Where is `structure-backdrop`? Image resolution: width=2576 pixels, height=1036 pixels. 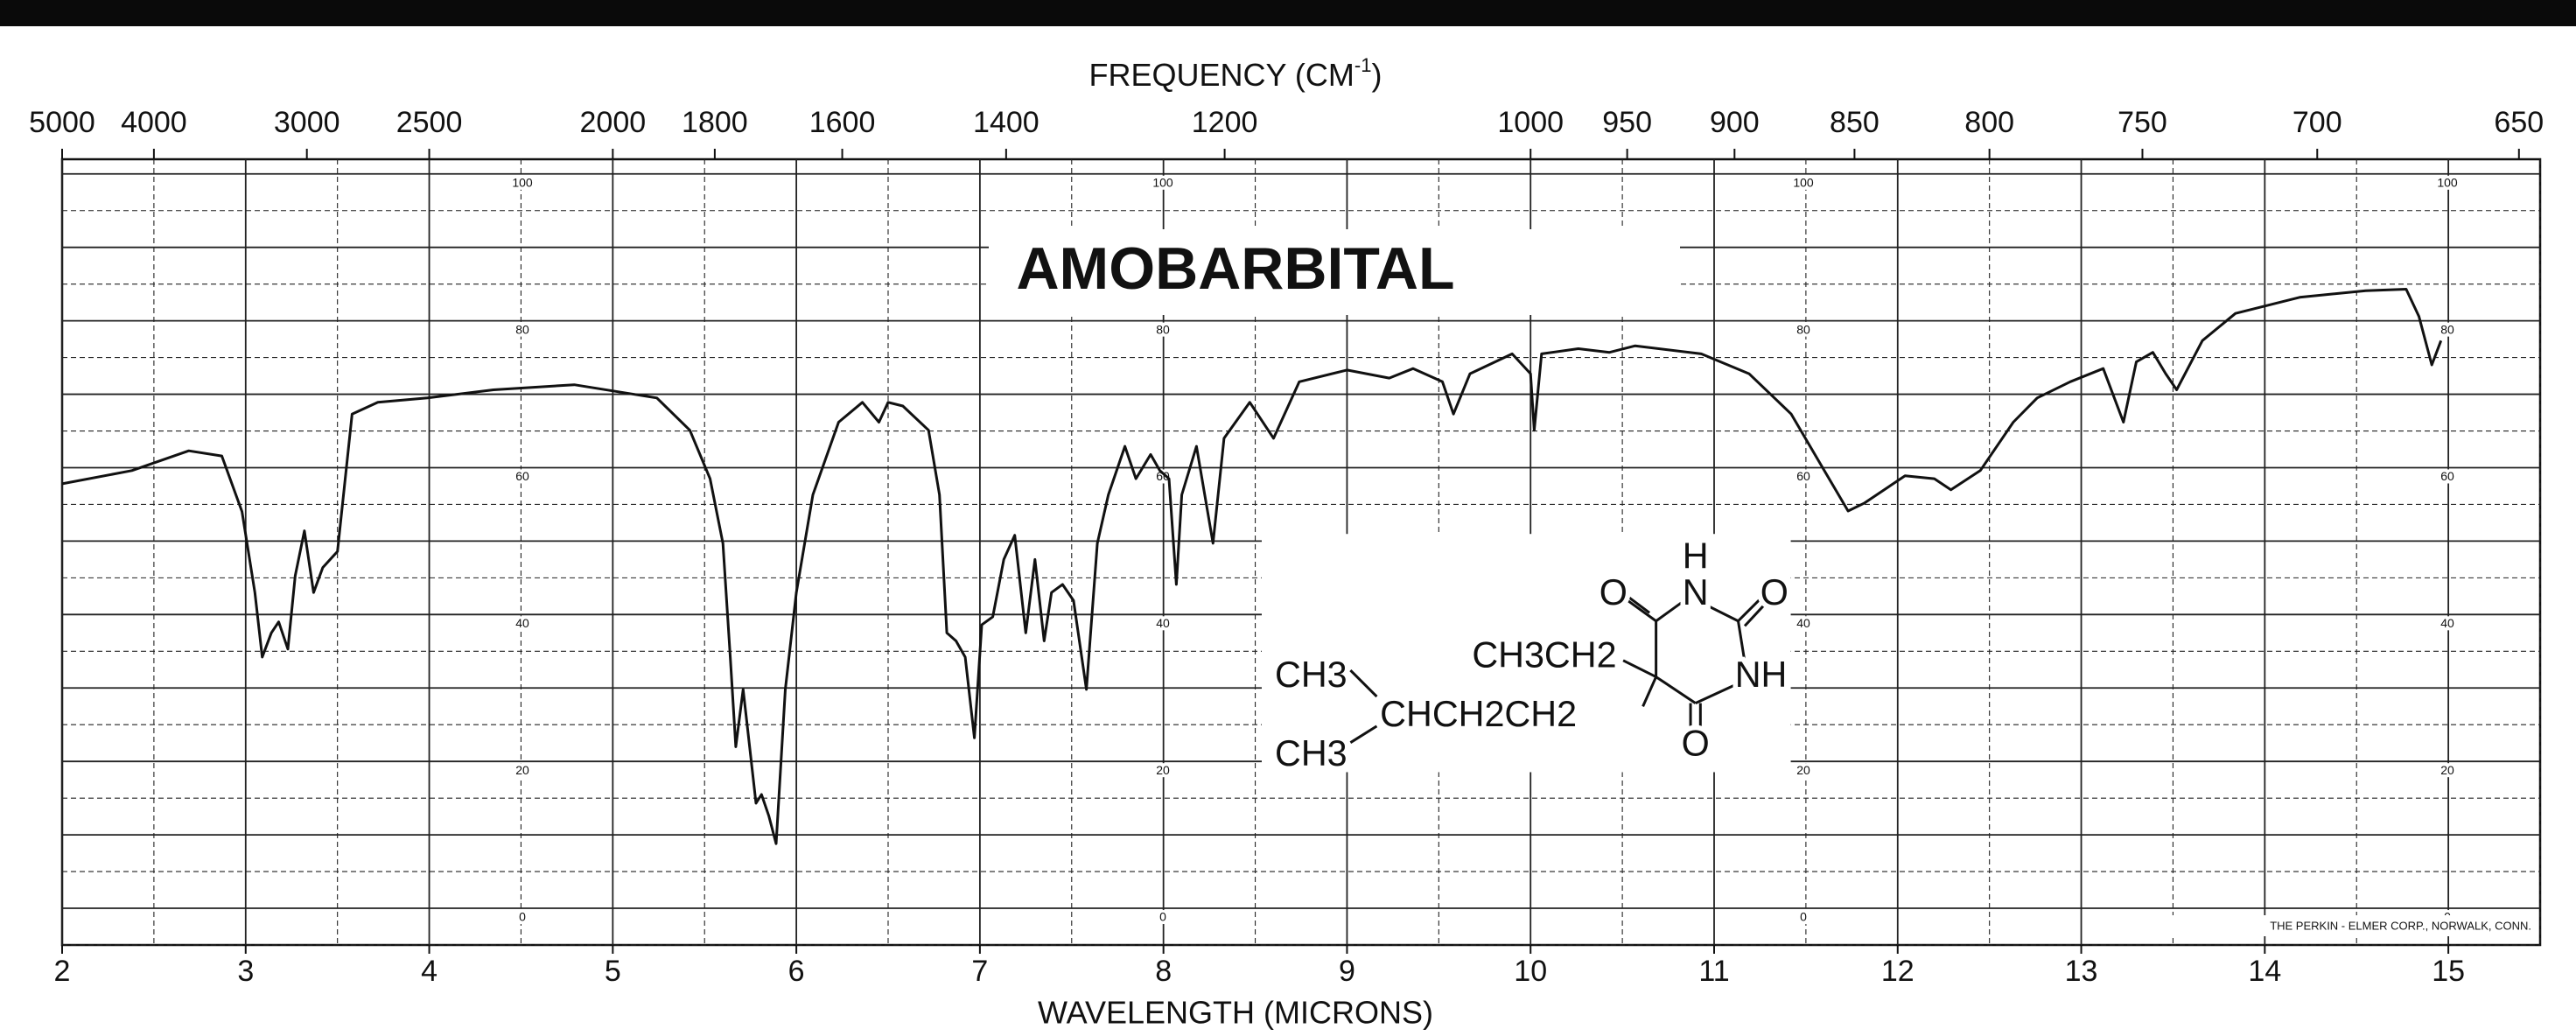
structure-backdrop is located at coordinates (1526, 653).